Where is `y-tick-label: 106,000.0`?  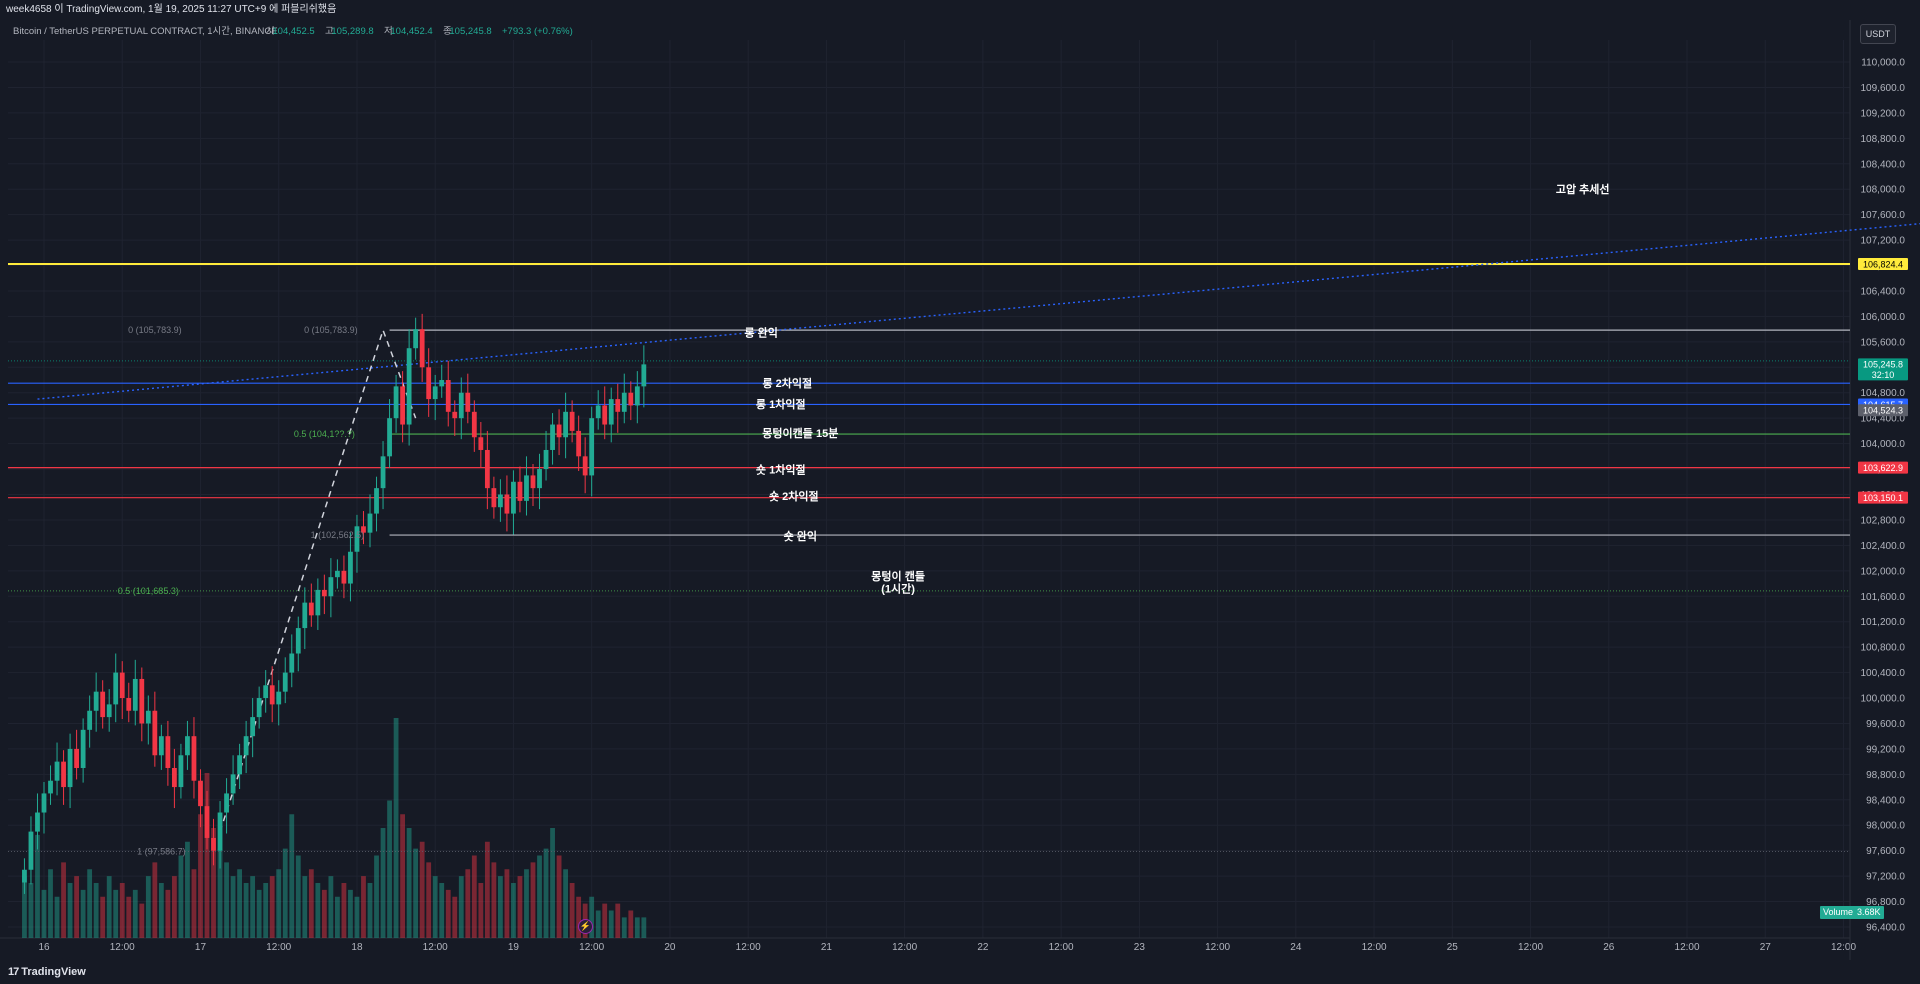 y-tick-label: 106,000.0 is located at coordinates (1883, 317).